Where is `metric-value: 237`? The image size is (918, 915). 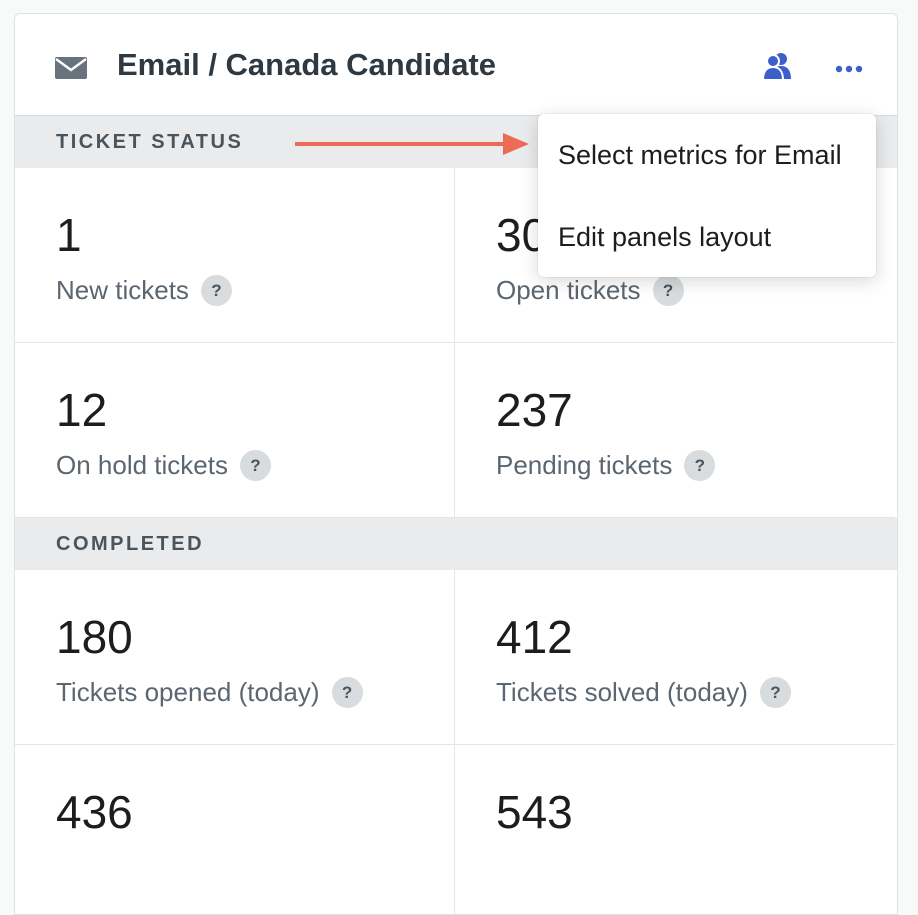
metric-value: 237 is located at coordinates (534, 410).